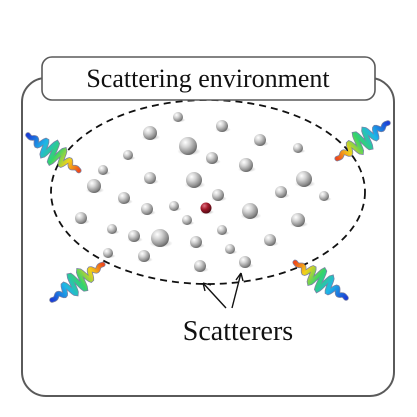 This screenshot has width=417, height=417. I want to click on title-box, so click(208, 78).